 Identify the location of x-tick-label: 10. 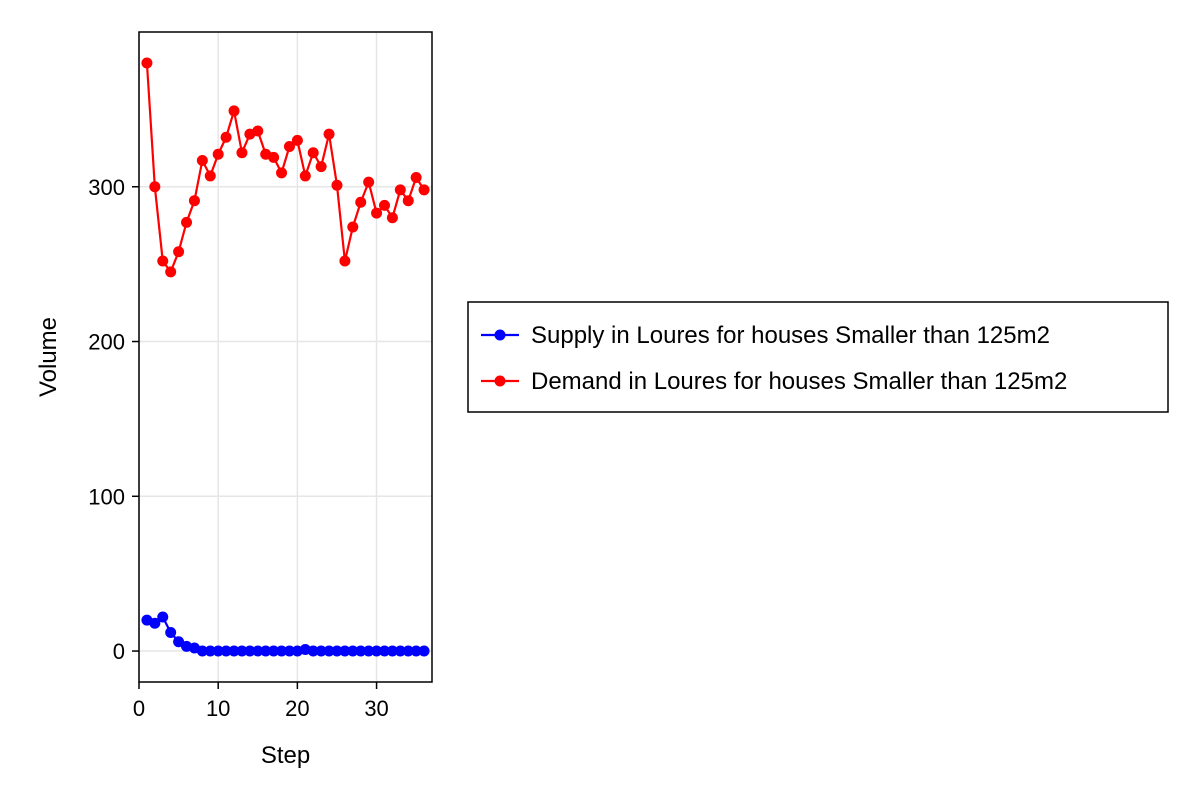
(218, 708).